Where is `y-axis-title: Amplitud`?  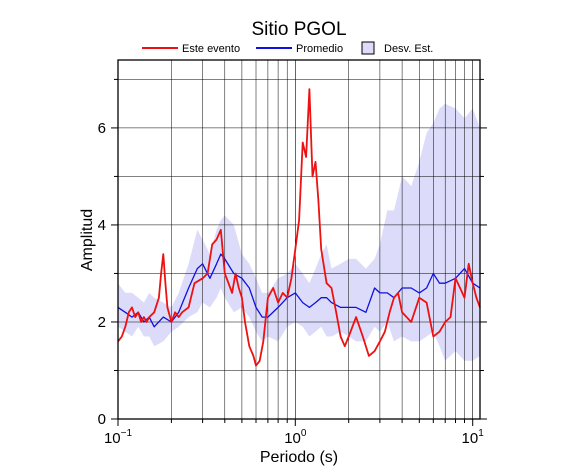 y-axis-title: Amplitud is located at coordinates (87, 240).